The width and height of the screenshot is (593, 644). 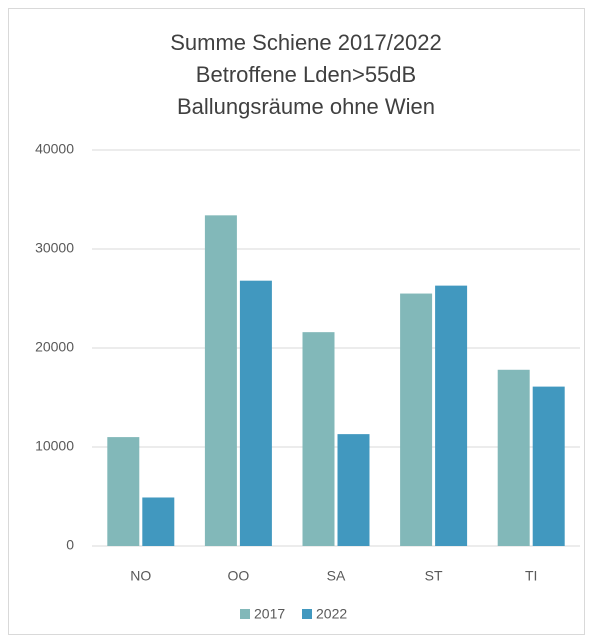 What do you see at coordinates (54, 248) in the screenshot?
I see `y-tick-label: 30000` at bounding box center [54, 248].